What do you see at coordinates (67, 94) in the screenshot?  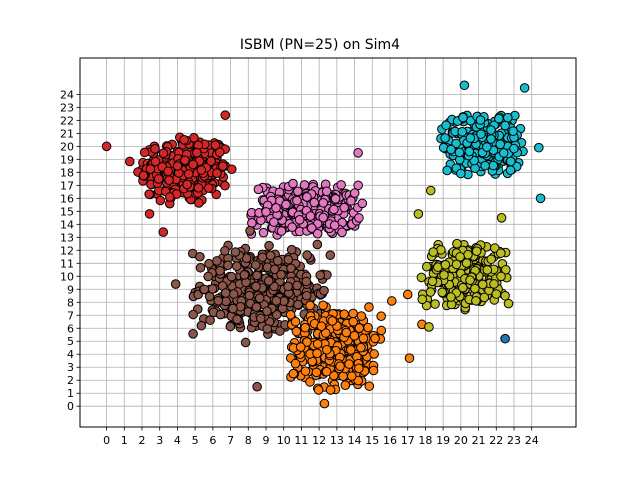 I see `y-tick-label: 24` at bounding box center [67, 94].